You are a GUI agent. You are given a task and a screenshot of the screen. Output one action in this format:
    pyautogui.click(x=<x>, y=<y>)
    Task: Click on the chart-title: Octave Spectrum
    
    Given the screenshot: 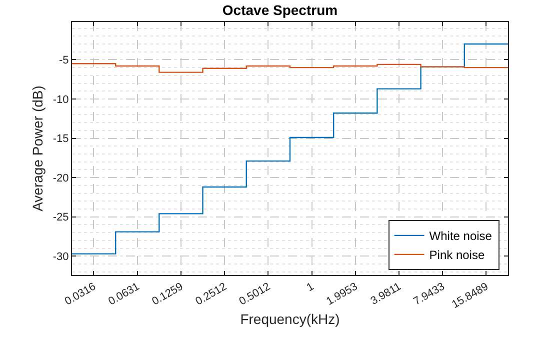 What is the action you would take?
    pyautogui.click(x=280, y=10)
    